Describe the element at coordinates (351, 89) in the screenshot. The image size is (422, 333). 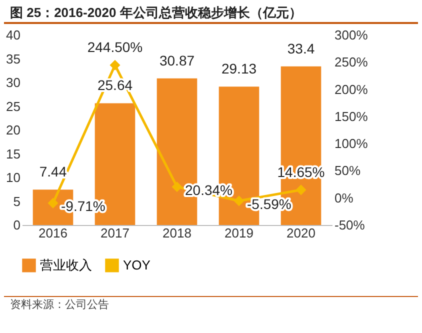
I see `y2-tick-label: 200%` at that location.